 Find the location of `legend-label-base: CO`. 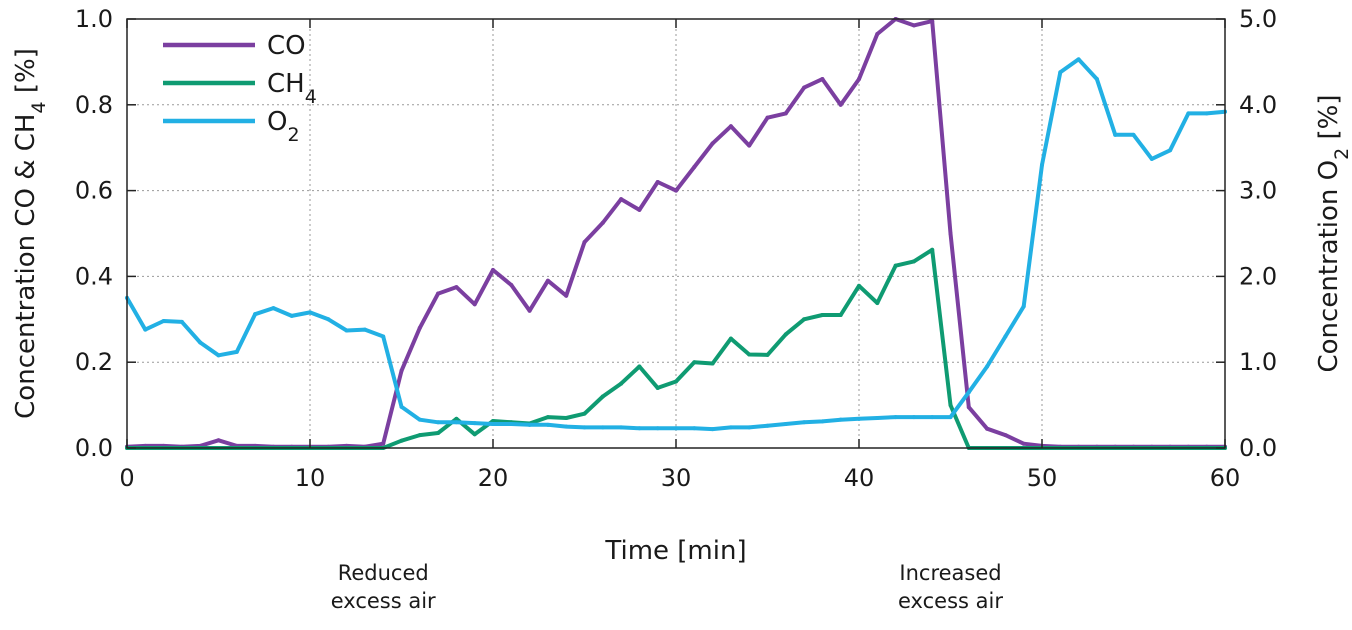

legend-label-base: CO is located at coordinates (286, 46).